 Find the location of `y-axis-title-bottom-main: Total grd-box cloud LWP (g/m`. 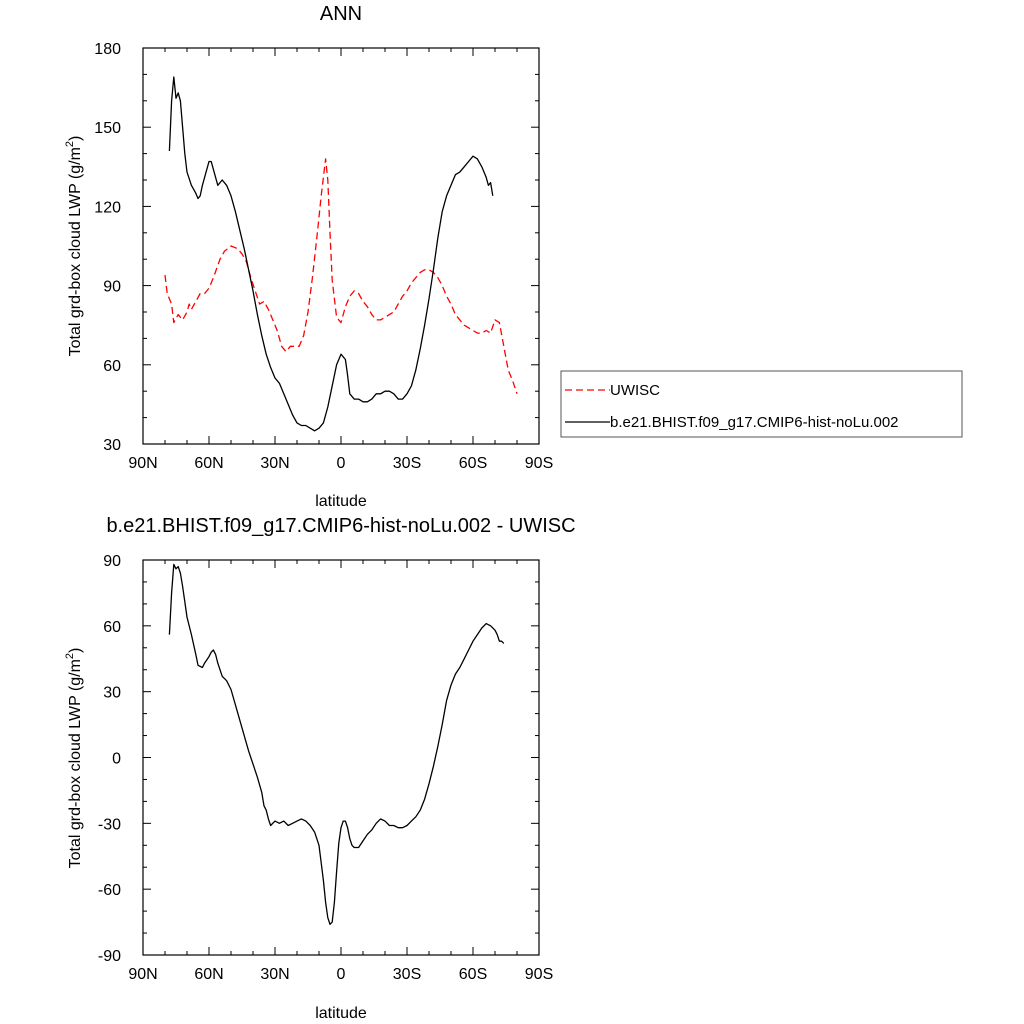

y-axis-title-bottom-main: Total grd-box cloud LWP (g/m is located at coordinates (75, 763).